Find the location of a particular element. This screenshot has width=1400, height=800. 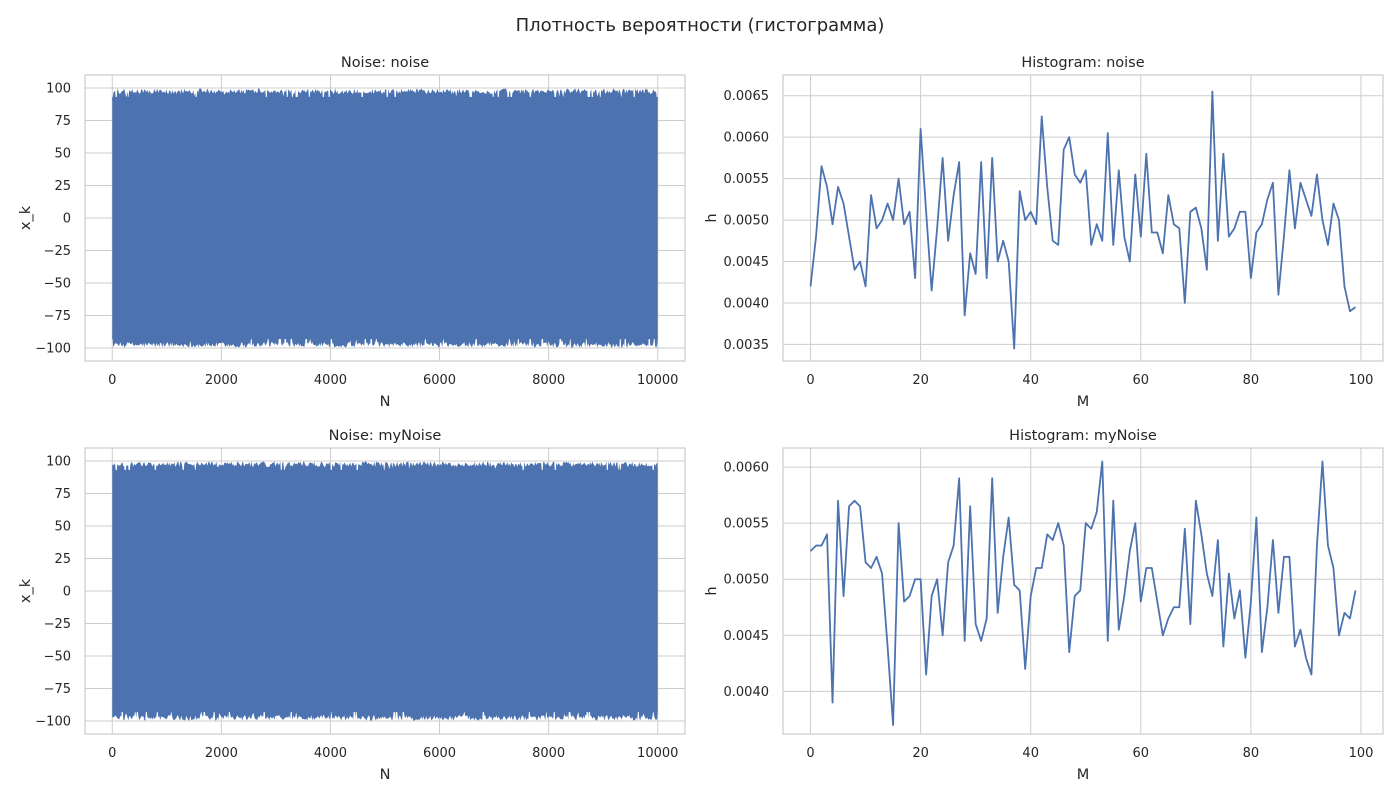

chart-title: Noise: myNoise is located at coordinates (385, 436).